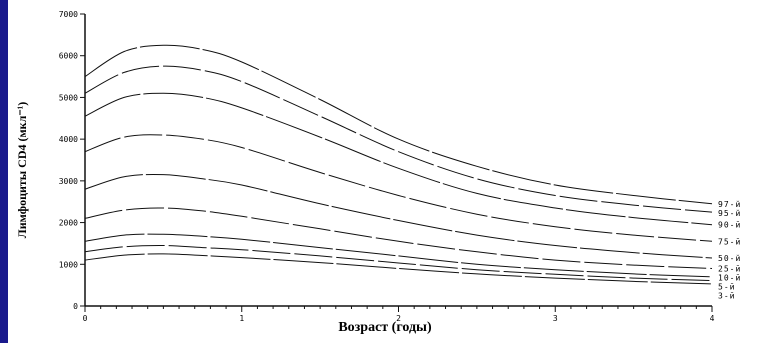 The width and height of the screenshot is (759, 343). I want to click on y-tick-label: 5000, so click(68, 97).